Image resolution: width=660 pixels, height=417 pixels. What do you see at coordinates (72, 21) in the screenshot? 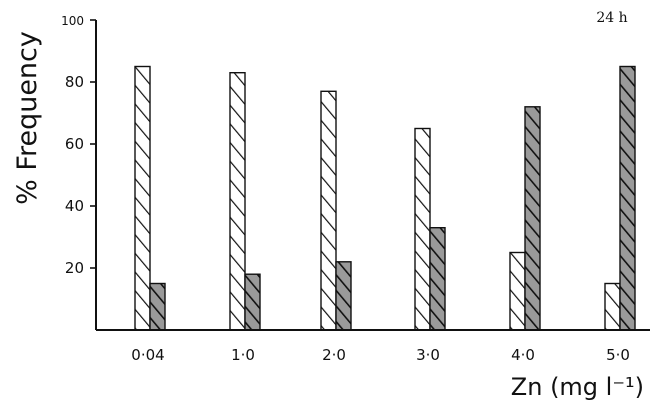
I see `y-tick-label: 100` at bounding box center [72, 21].